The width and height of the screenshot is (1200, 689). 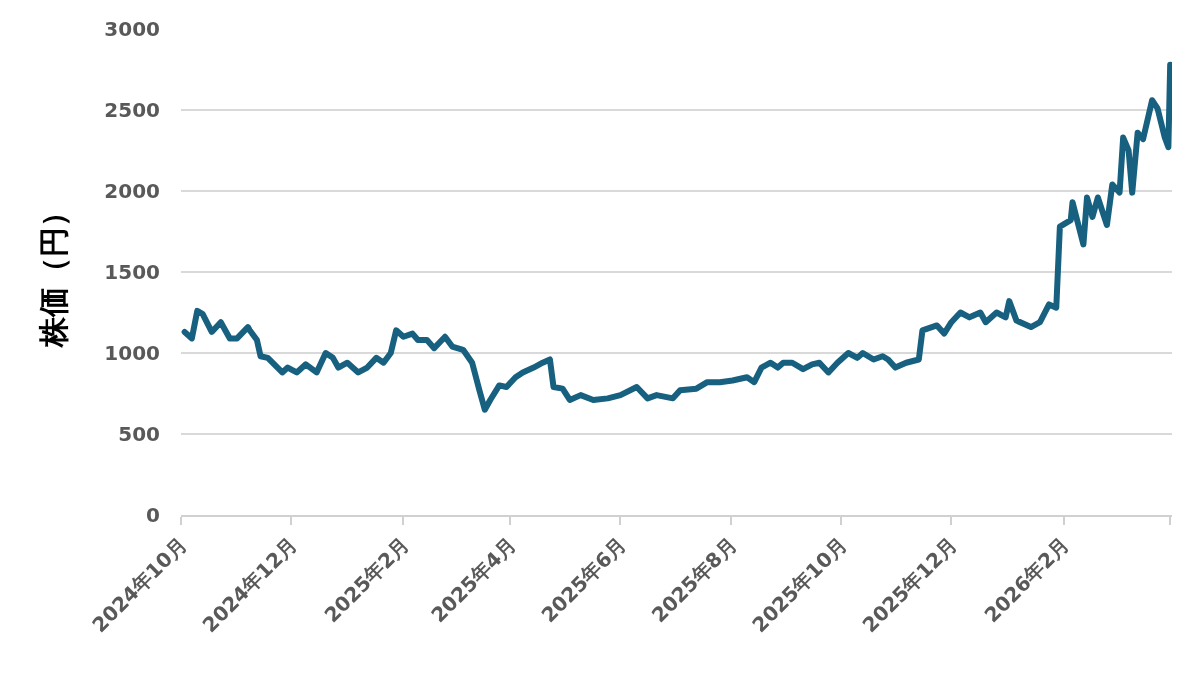 I want to click on y-tick-label: 500, so click(x=139, y=434).